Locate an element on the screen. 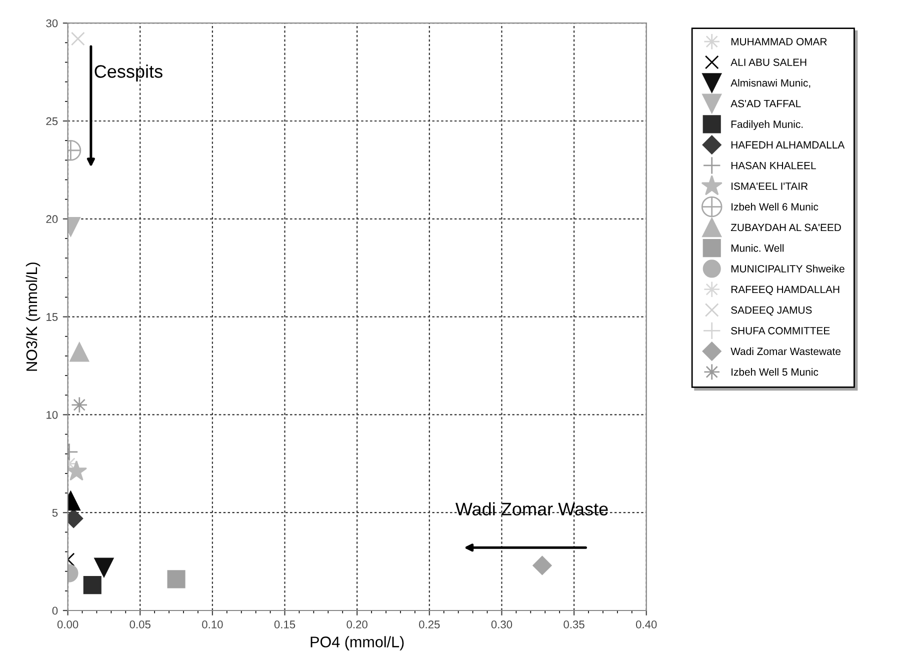  x-tick-label: 0.30 is located at coordinates (501, 624).